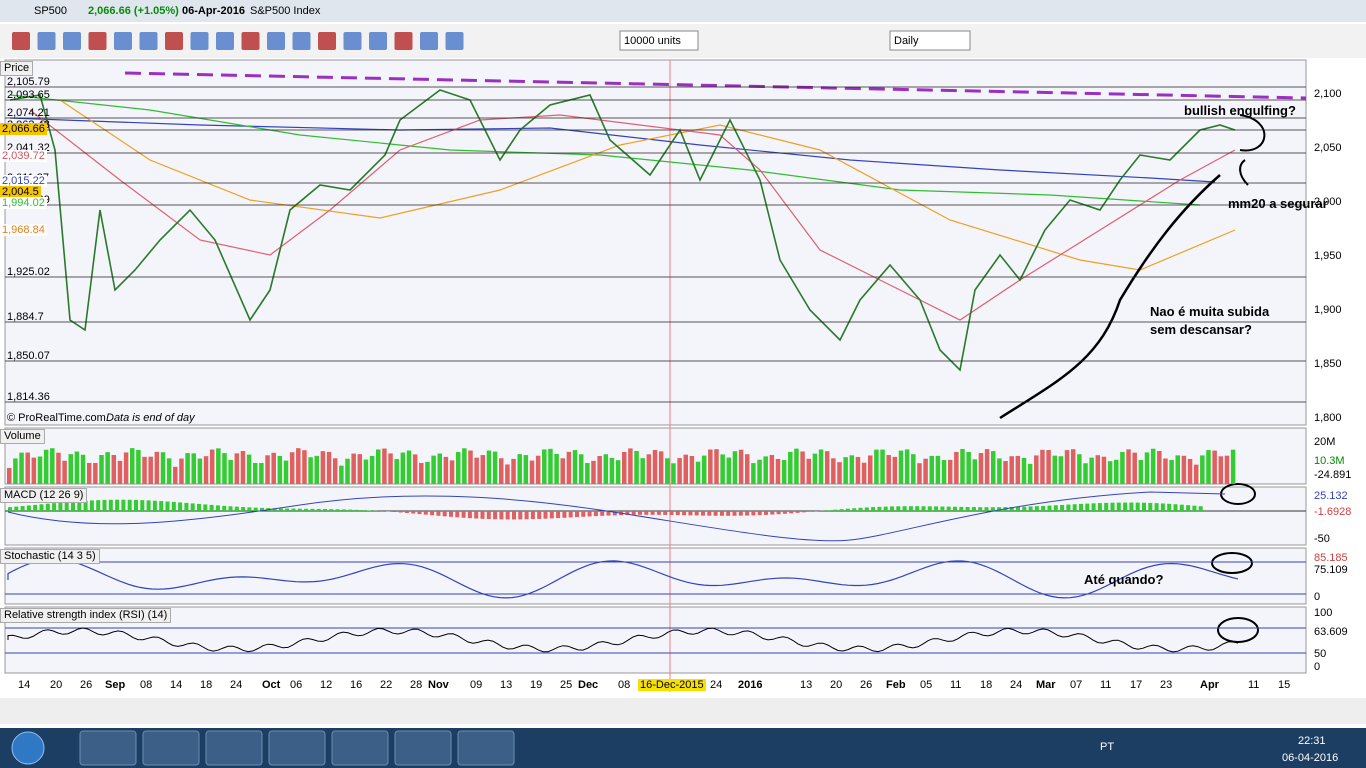 This screenshot has width=1366, height=768. What do you see at coordinates (683, 711) in the screenshot?
I see `scrollbar` at bounding box center [683, 711].